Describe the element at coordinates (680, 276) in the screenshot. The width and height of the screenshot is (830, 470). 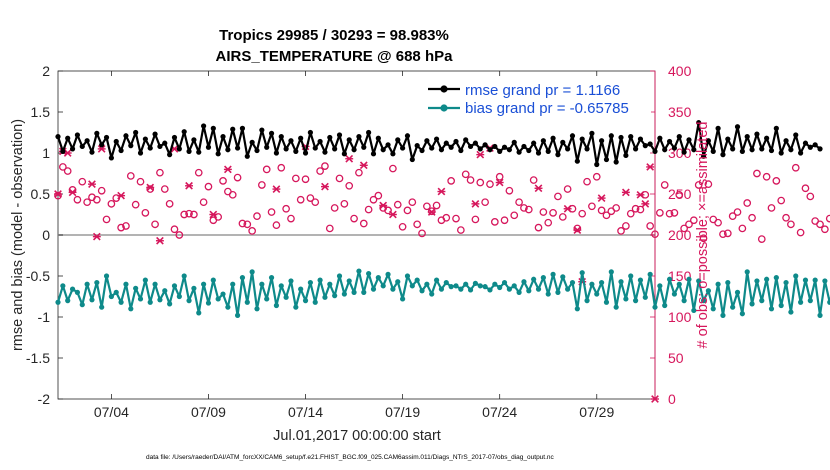
I see `right-tick-label: 150` at that location.